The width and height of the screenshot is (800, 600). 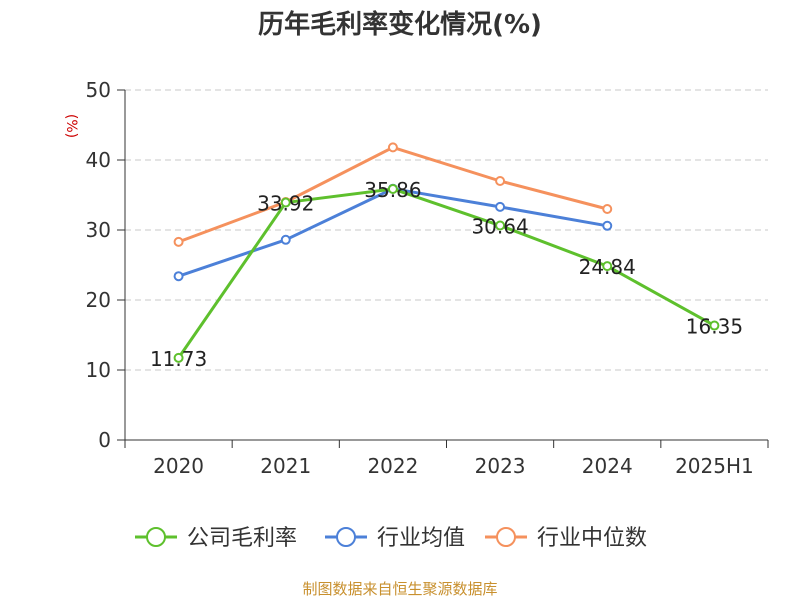 I want to click on source-note: 制图数据来自恒生聚源数据库, so click(x=400, y=589).